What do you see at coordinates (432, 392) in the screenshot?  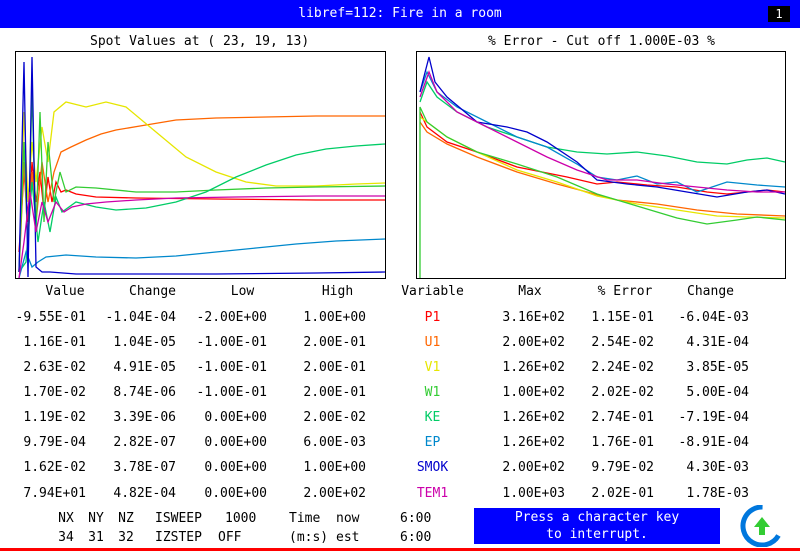 I see `row-variable: W1` at bounding box center [432, 392].